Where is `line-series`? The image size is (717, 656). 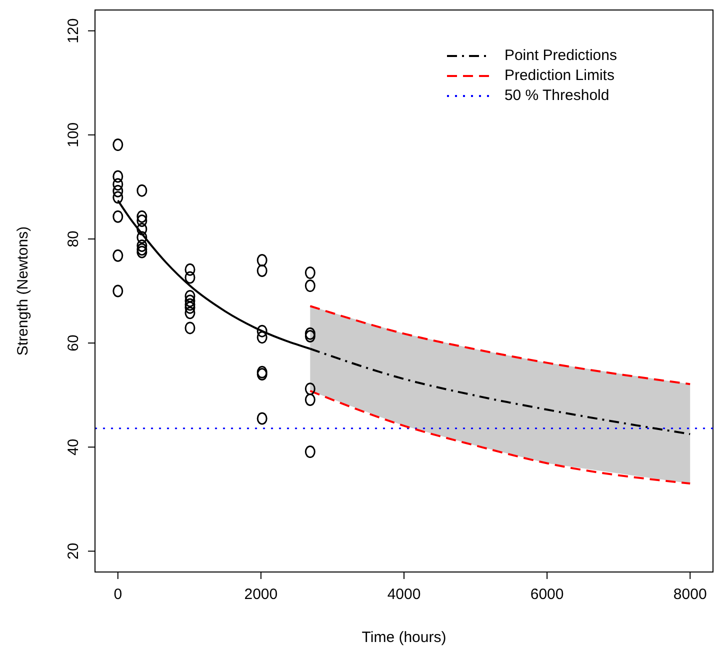
line-series is located at coordinates (500, 345).